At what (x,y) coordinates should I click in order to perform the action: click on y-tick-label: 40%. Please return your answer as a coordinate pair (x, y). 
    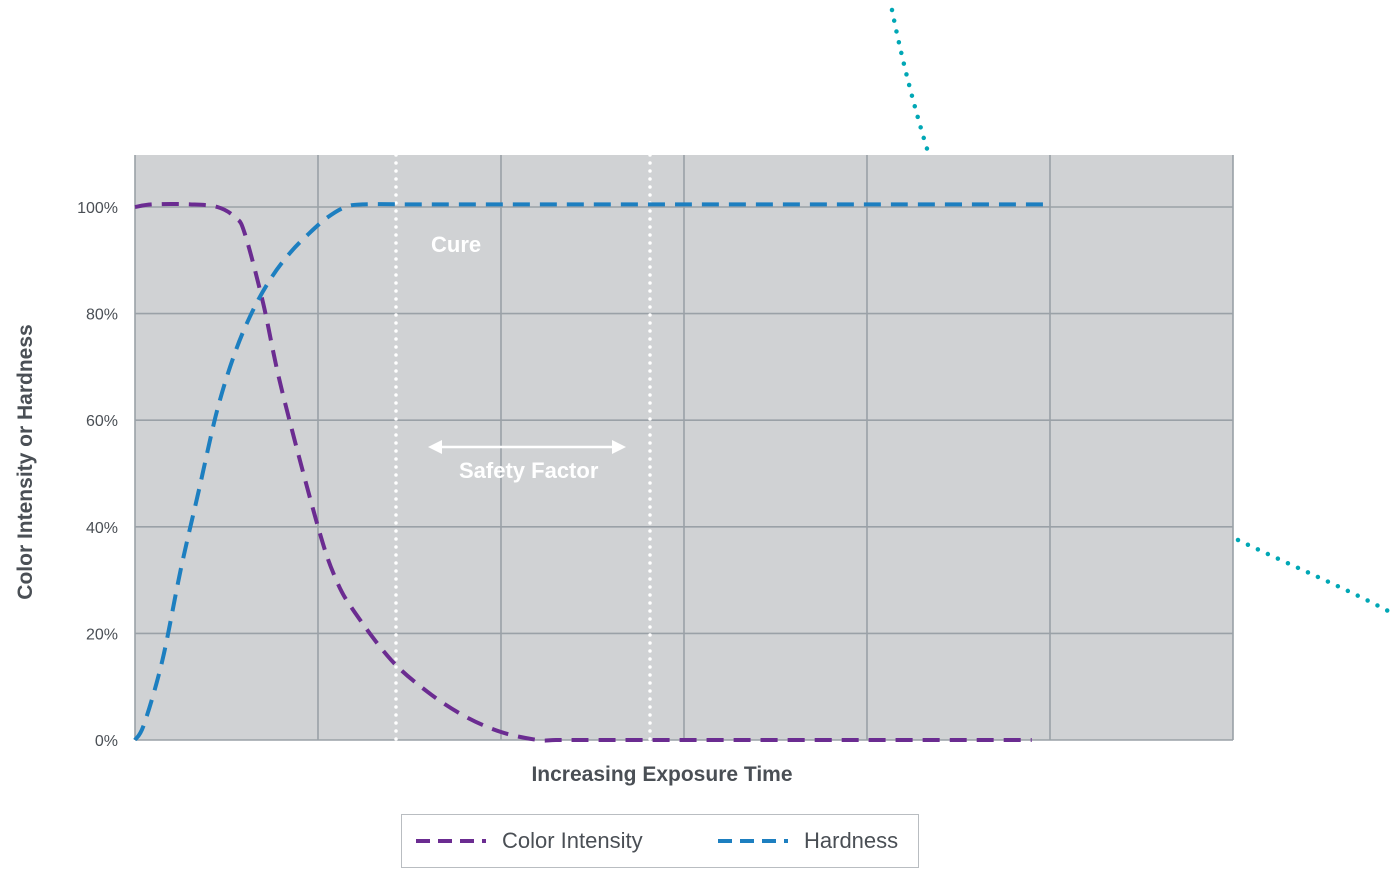
    Looking at the image, I should click on (102, 528).